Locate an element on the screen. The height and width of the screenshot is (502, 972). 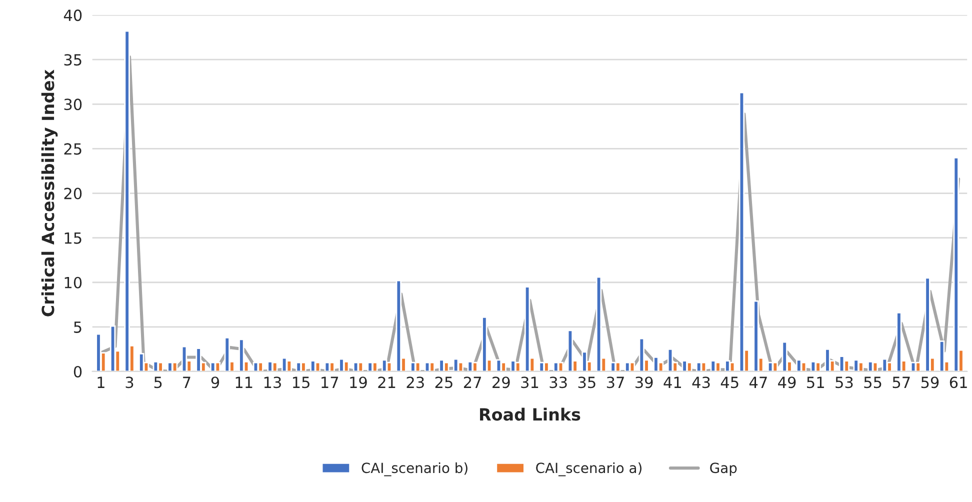
x-tick-label: 61 is located at coordinates (958, 382).